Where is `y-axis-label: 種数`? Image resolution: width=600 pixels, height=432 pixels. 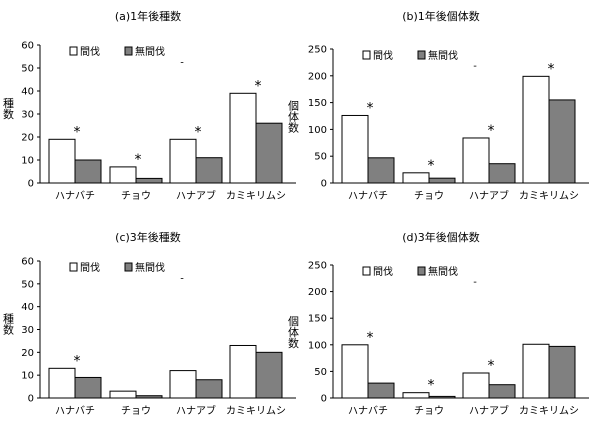
y-axis-label: 種数 is located at coordinates (8, 108).